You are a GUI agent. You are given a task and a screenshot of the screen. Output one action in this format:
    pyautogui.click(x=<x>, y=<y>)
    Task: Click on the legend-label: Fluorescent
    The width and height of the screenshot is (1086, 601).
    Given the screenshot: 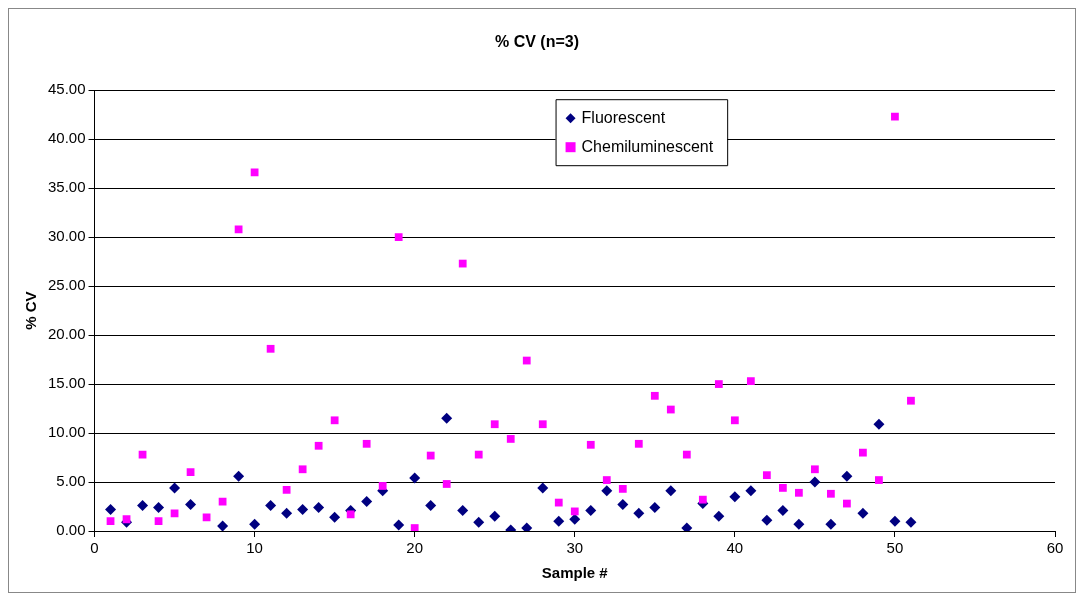 What is the action you would take?
    pyautogui.click(x=623, y=117)
    